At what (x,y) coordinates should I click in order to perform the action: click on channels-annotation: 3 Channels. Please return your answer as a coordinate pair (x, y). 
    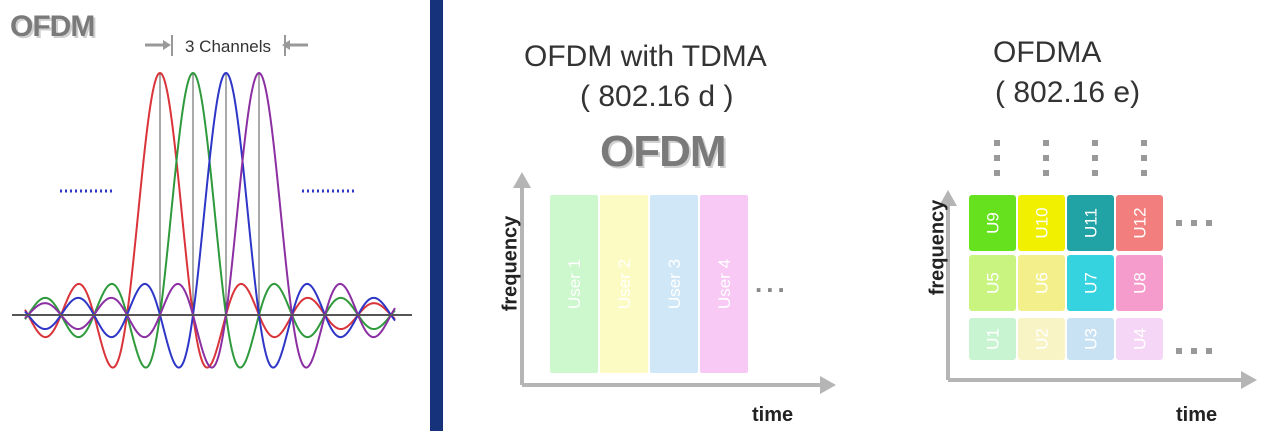
    Looking at the image, I should click on (226, 45).